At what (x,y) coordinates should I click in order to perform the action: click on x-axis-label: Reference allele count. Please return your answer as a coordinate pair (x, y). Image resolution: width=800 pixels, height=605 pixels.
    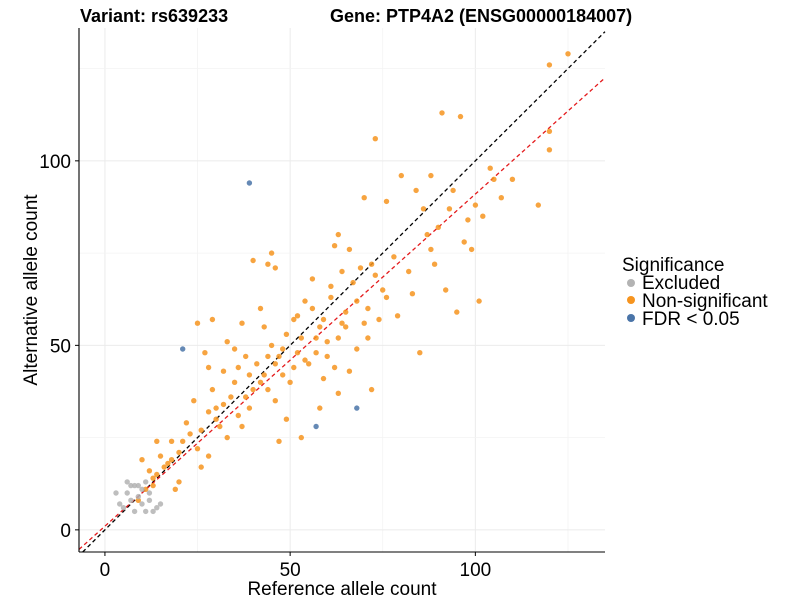
    Looking at the image, I should click on (342, 589).